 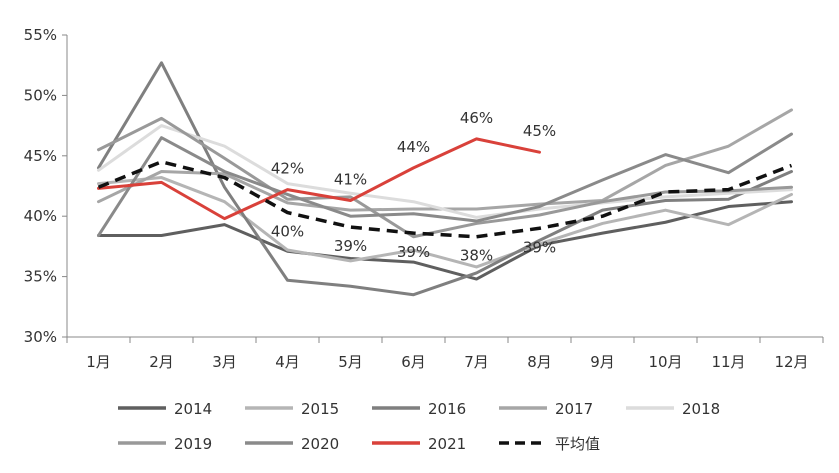 What do you see at coordinates (350, 362) in the screenshot?
I see `x-tick-label: 5月` at bounding box center [350, 362].